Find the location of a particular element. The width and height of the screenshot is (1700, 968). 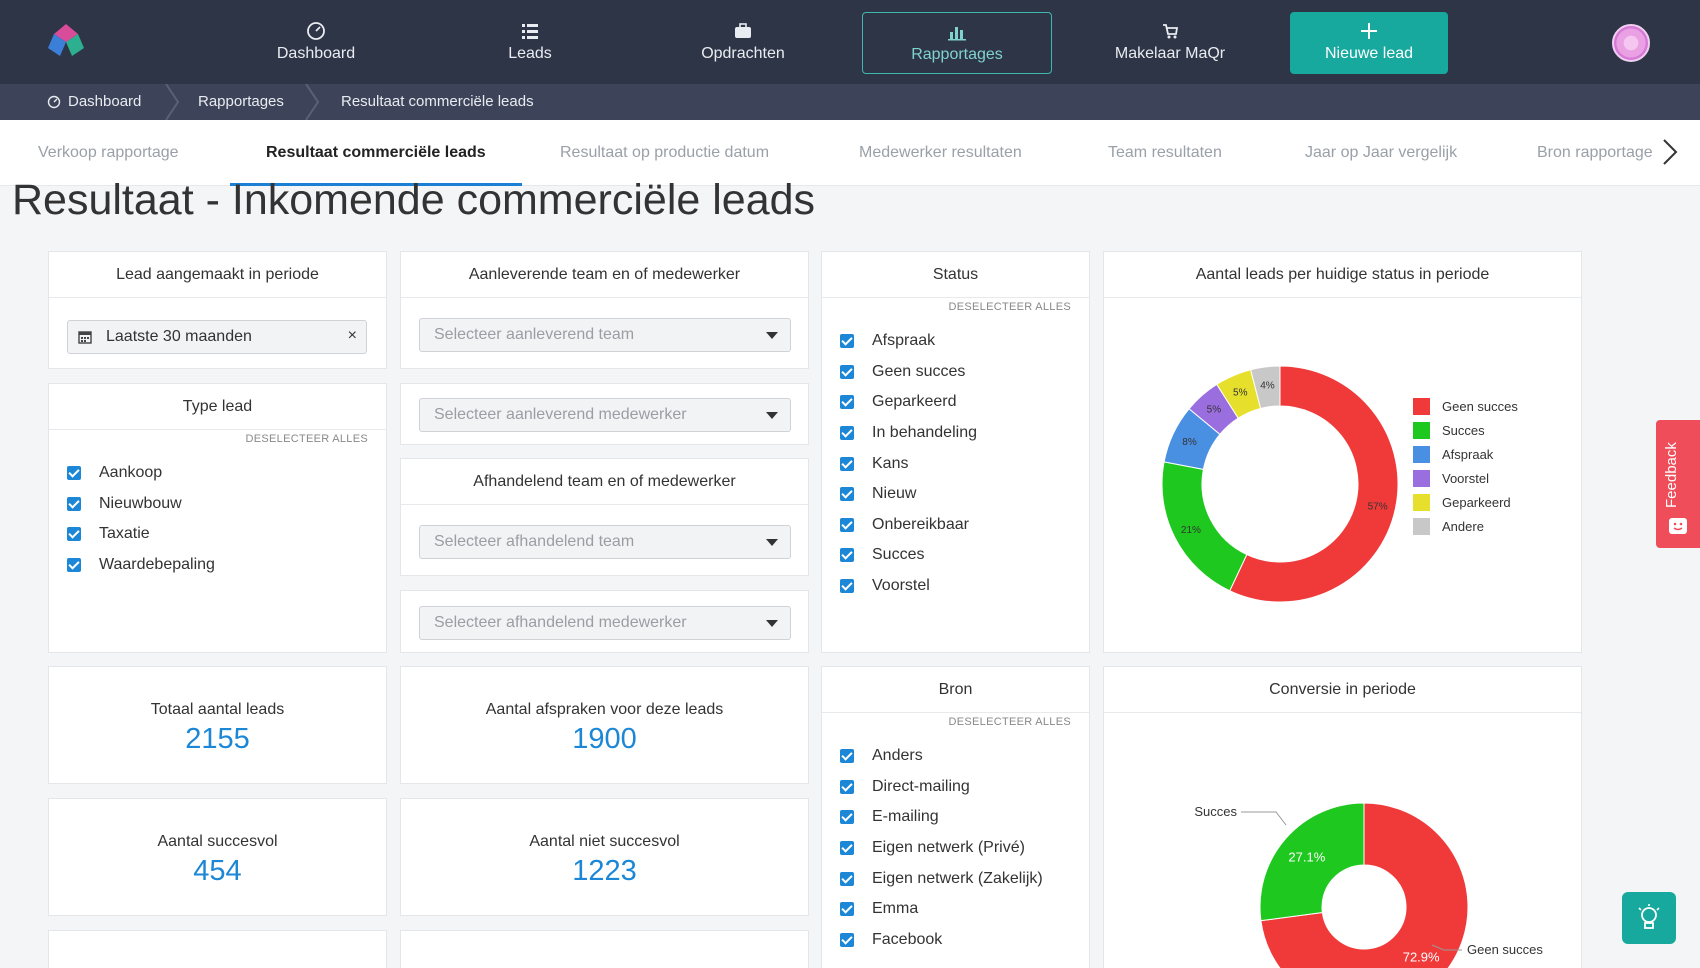

tab-medewerker-resultaten: Medewerker resultaten is located at coordinates (940, 152).